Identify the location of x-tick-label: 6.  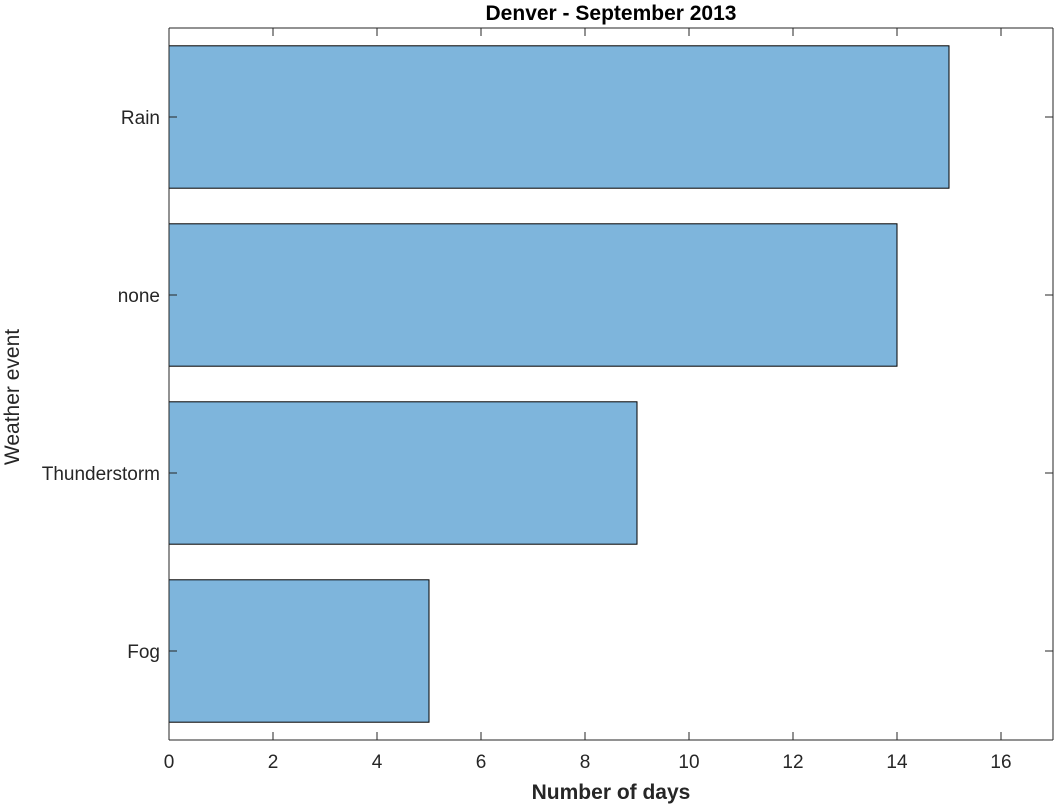
(481, 762).